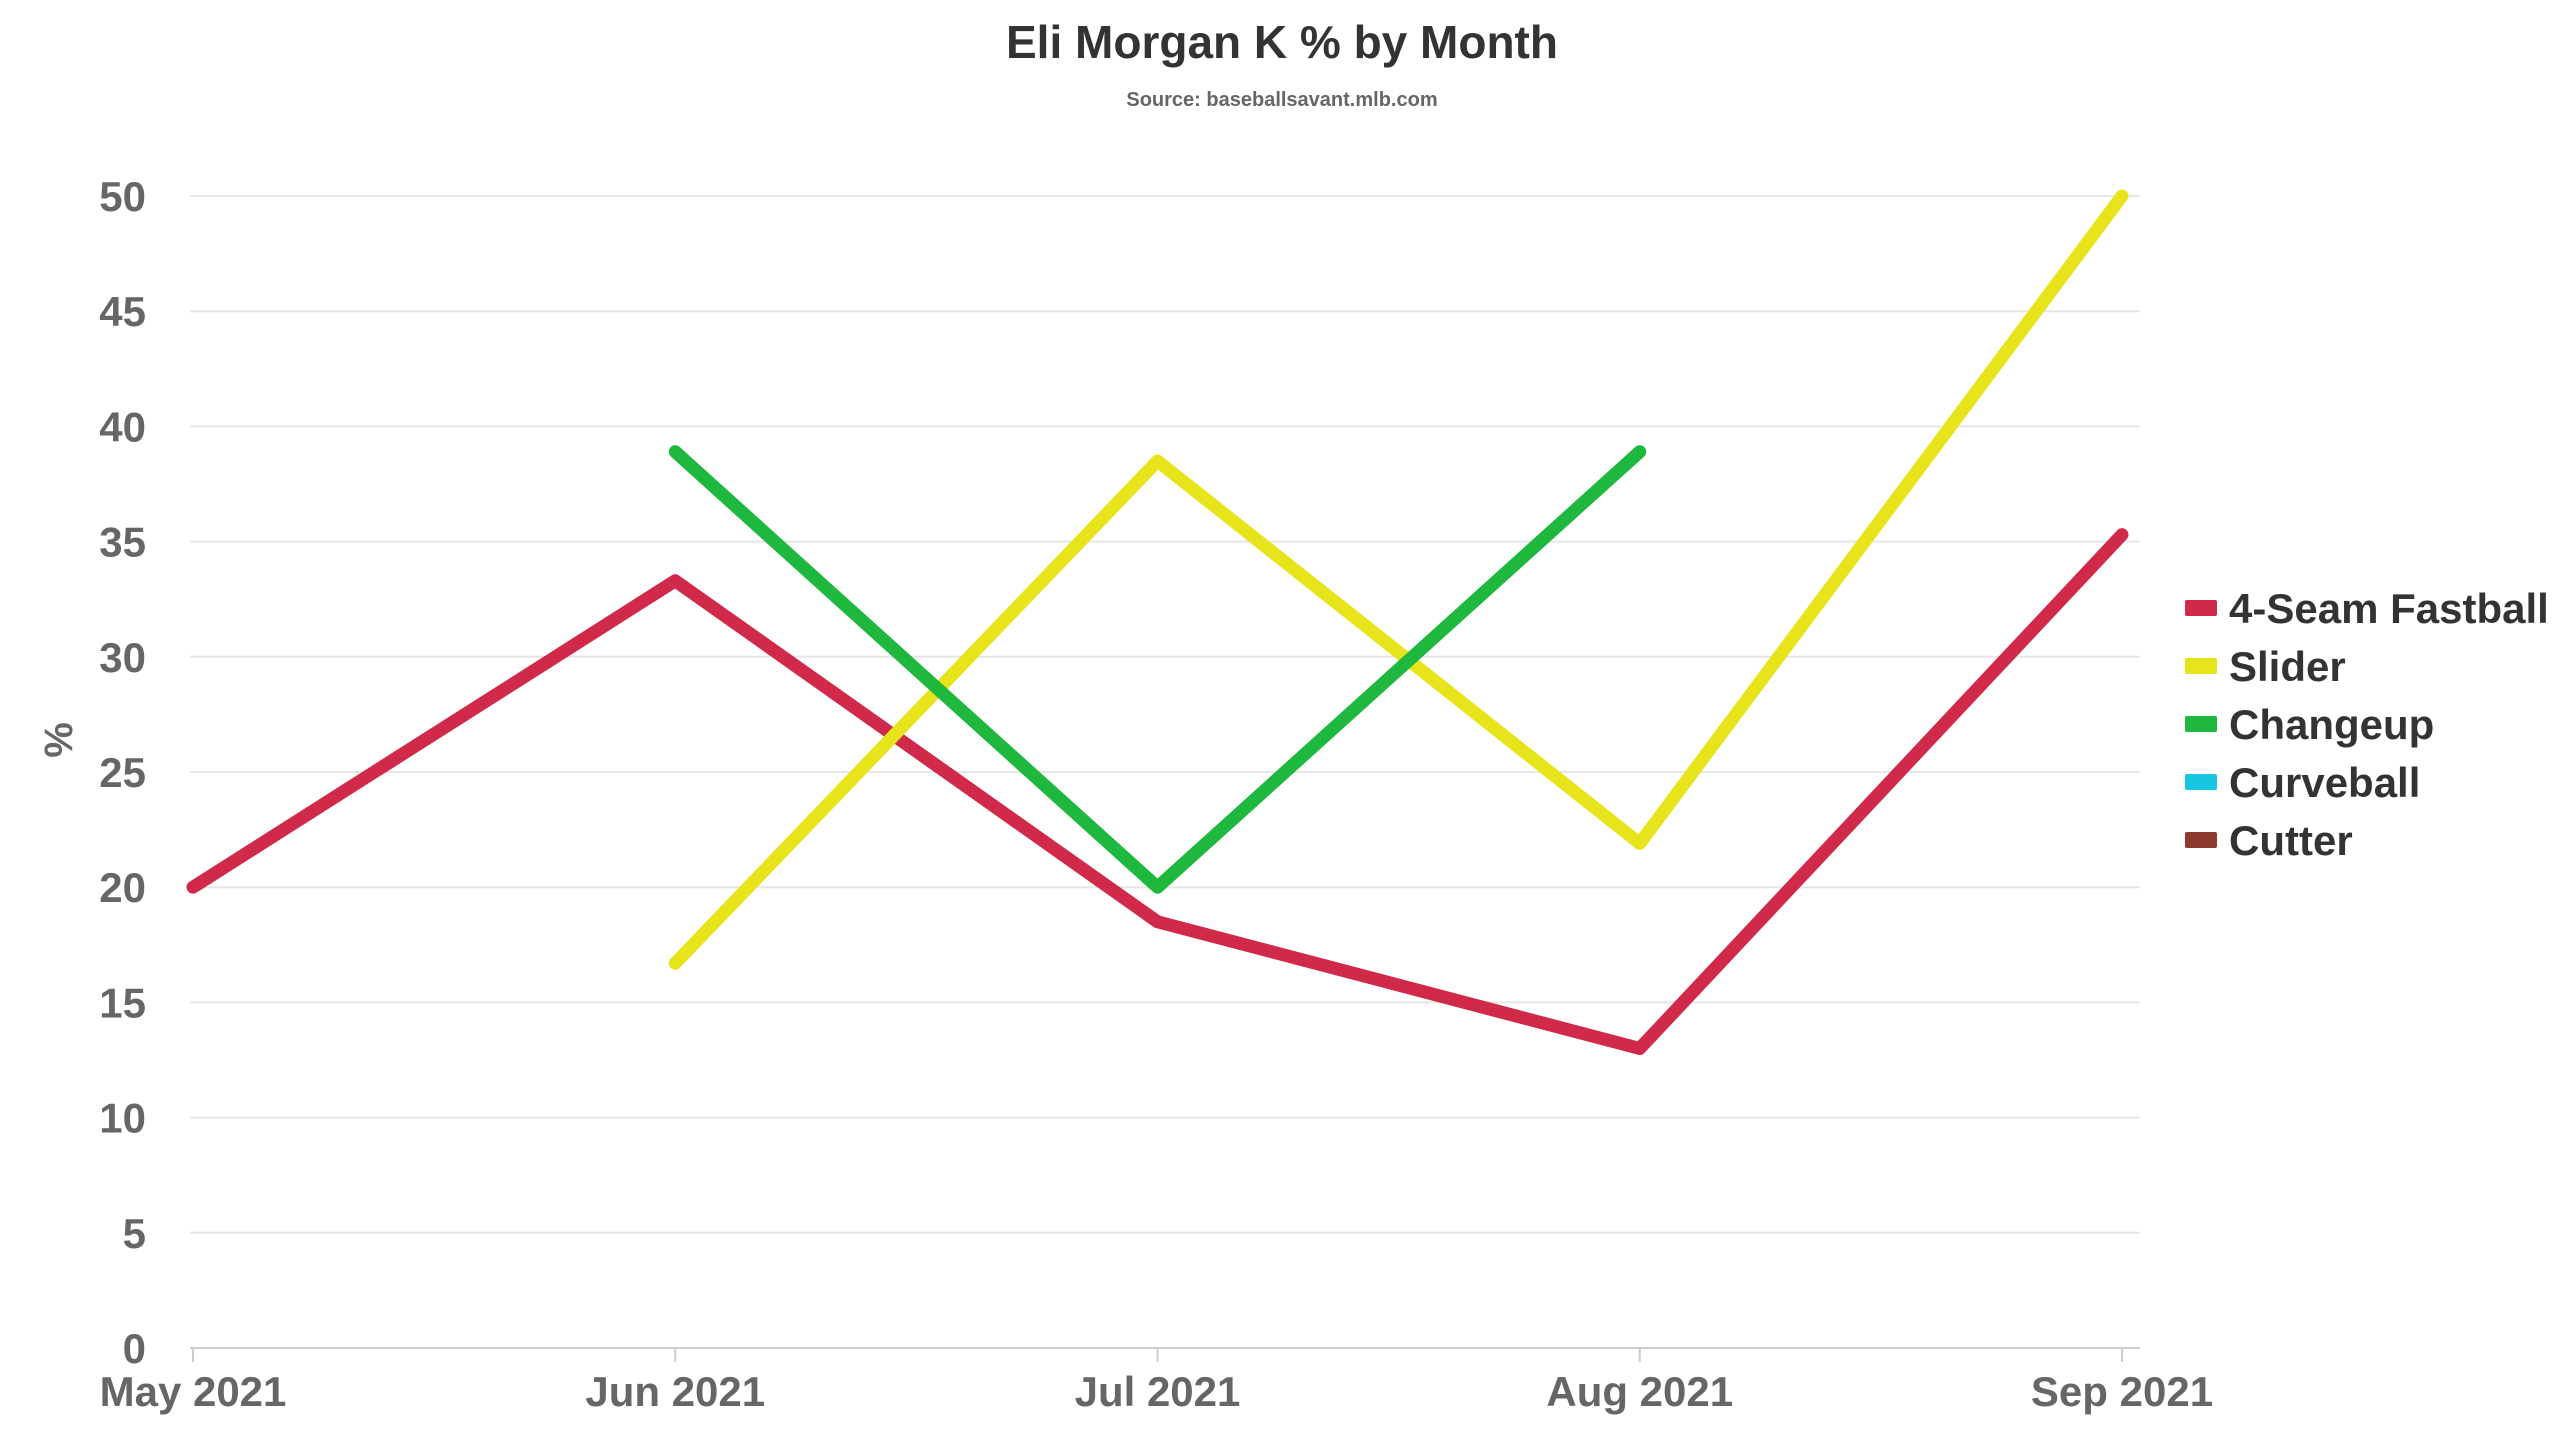 The width and height of the screenshot is (2560, 1440). Describe the element at coordinates (2287, 666) in the screenshot. I see `legend-label-slider: Slider` at that location.